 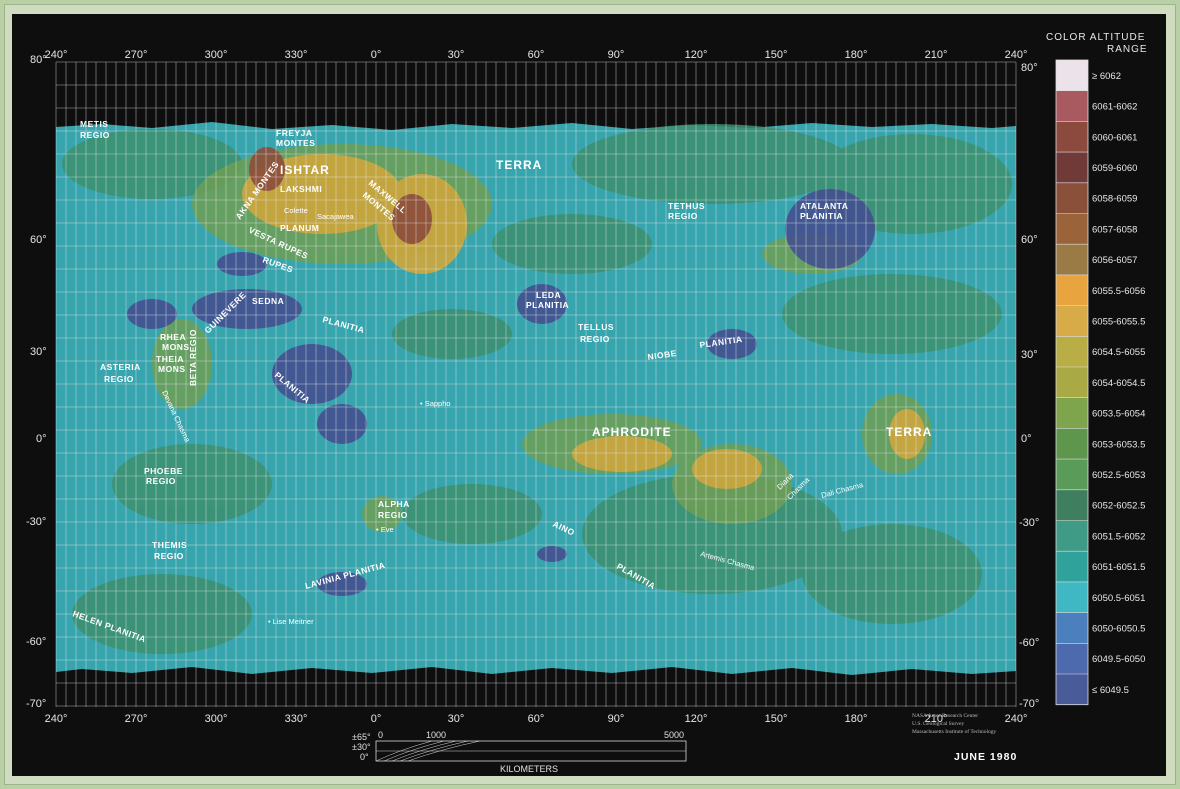 I want to click on label-sedna: SEDNA, so click(x=268, y=301).